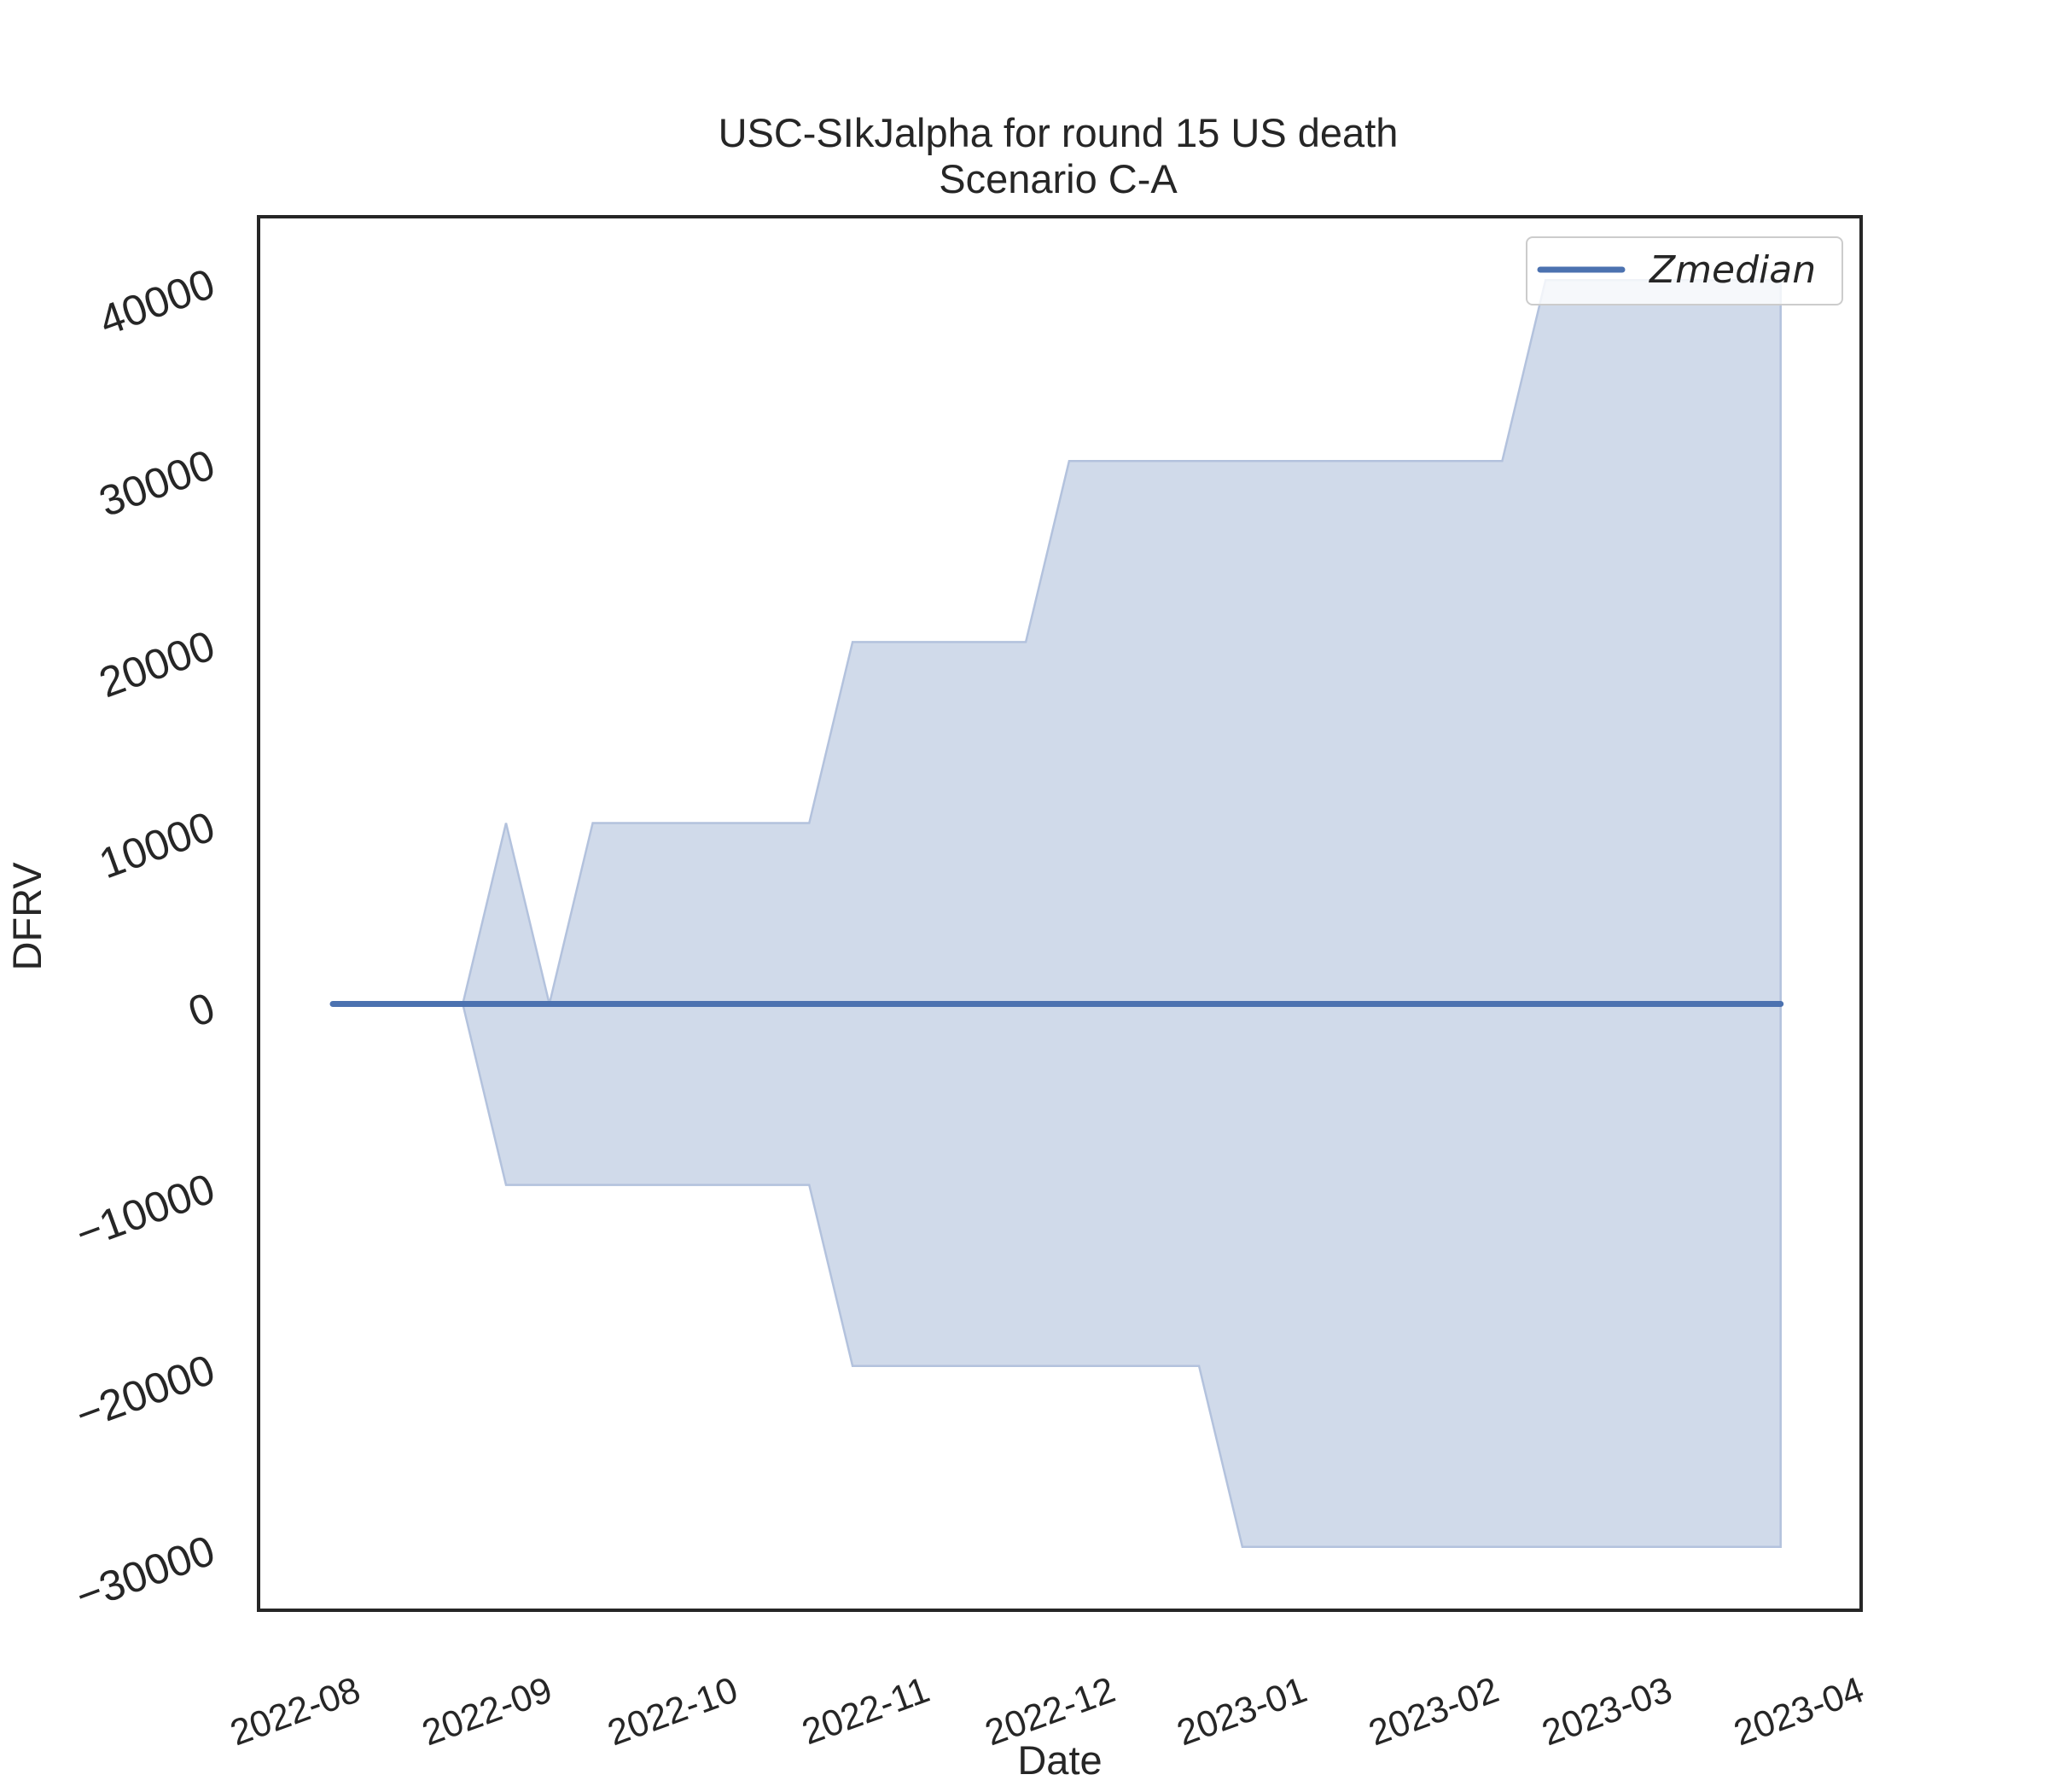  Describe the element at coordinates (488, 1711) in the screenshot. I see `x-tick-label: 2022-09` at that location.